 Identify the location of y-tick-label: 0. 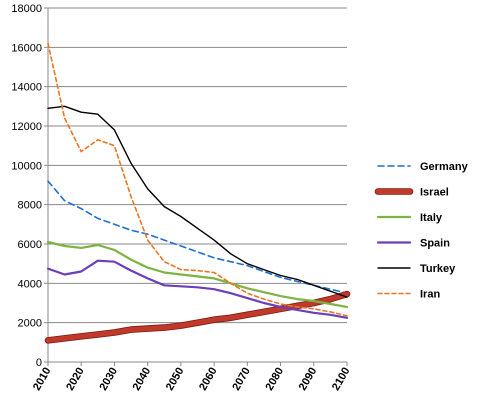
(39, 363).